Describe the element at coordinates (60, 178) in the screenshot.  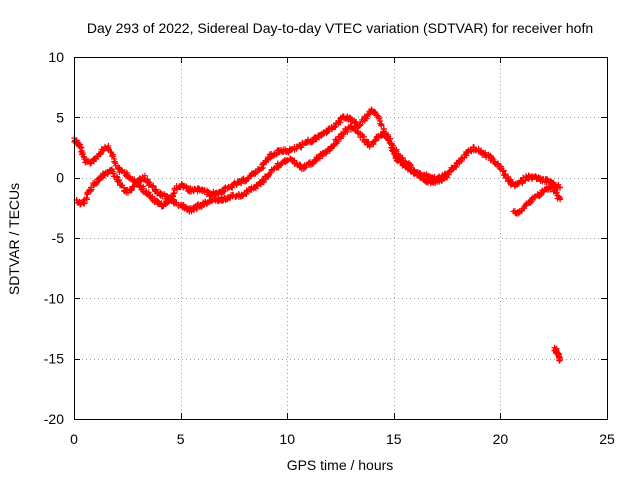
I see `y-tick-label: 0` at that location.